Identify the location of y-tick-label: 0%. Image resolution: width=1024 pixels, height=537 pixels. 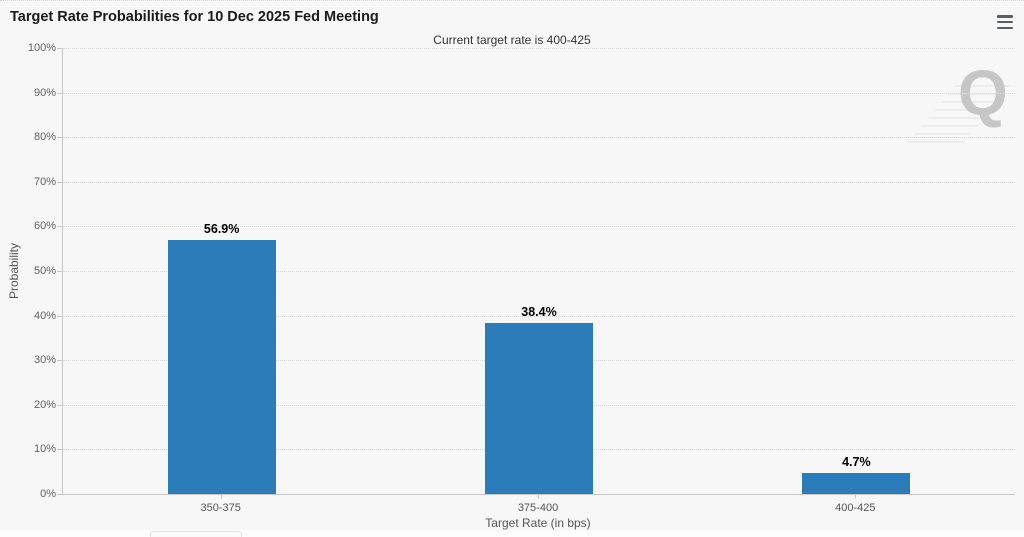
(48, 494).